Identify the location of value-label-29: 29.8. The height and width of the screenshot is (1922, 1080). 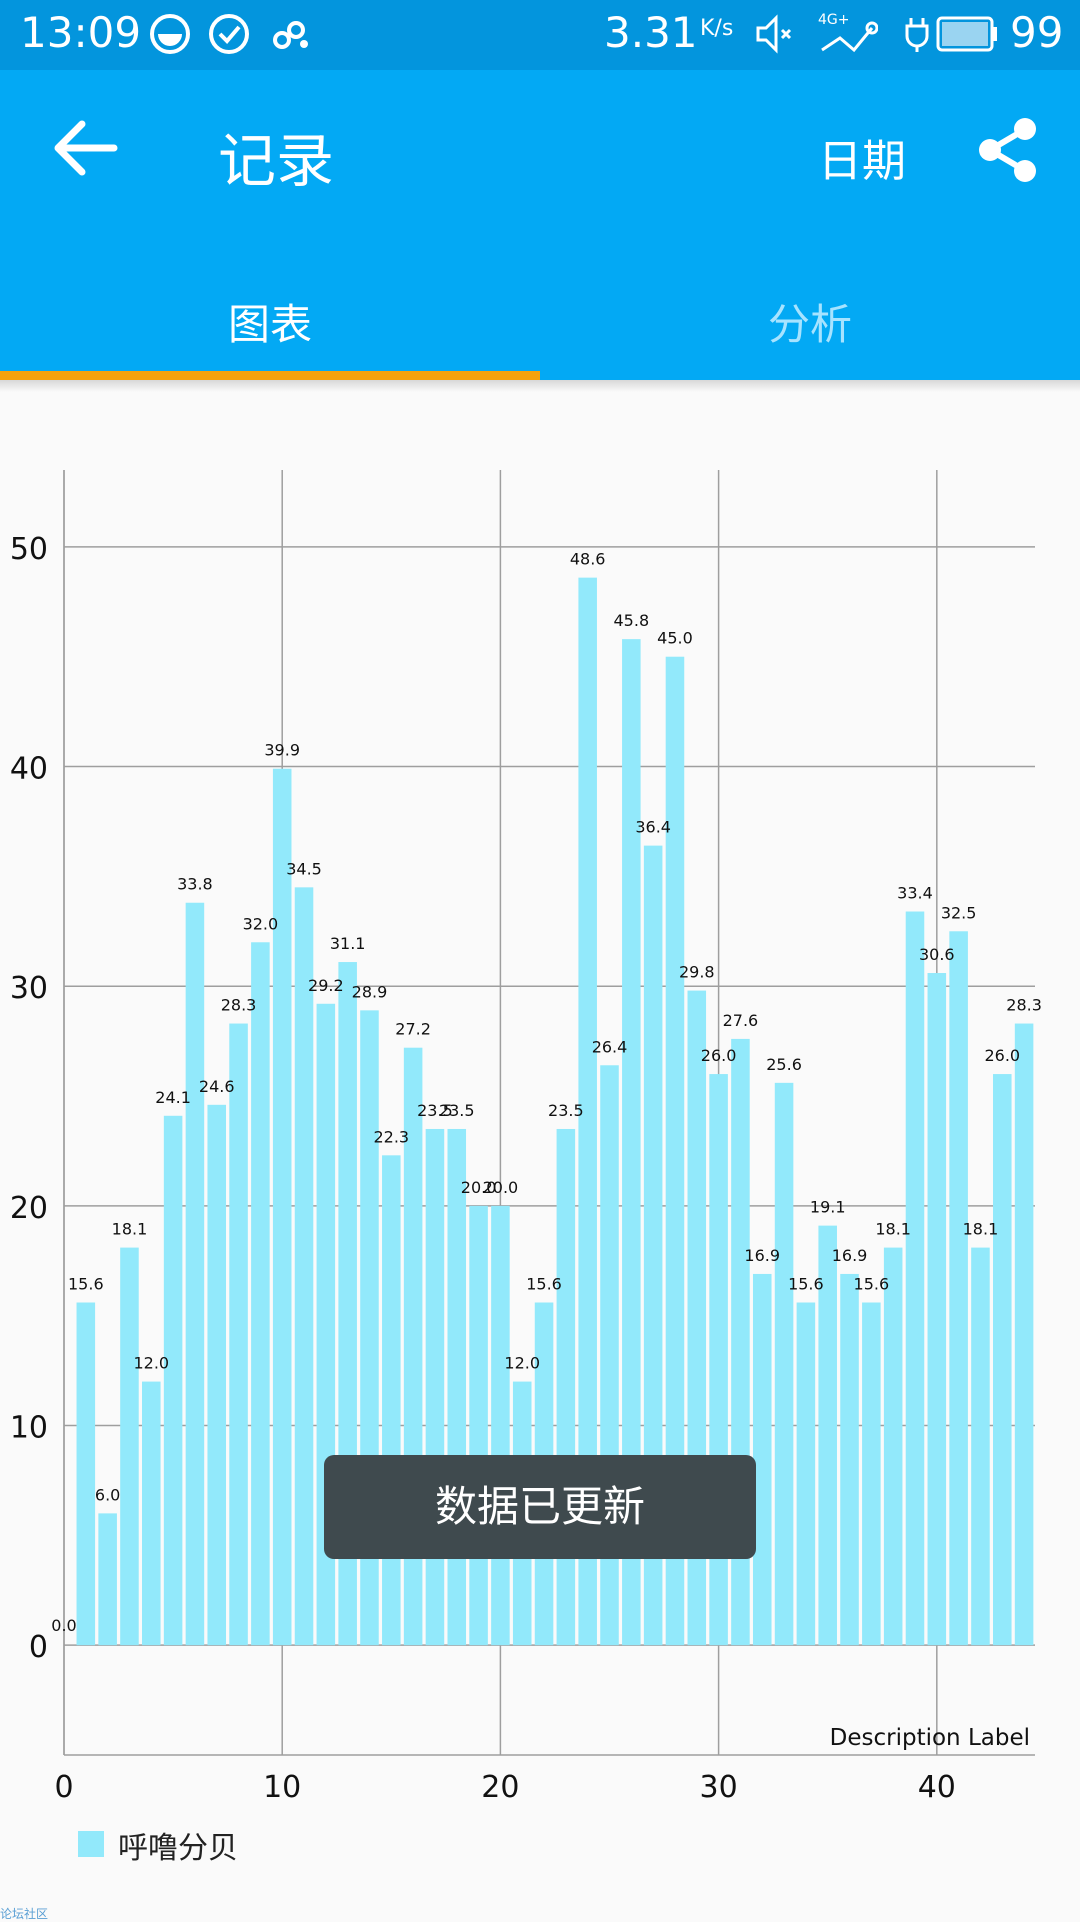
(697, 972).